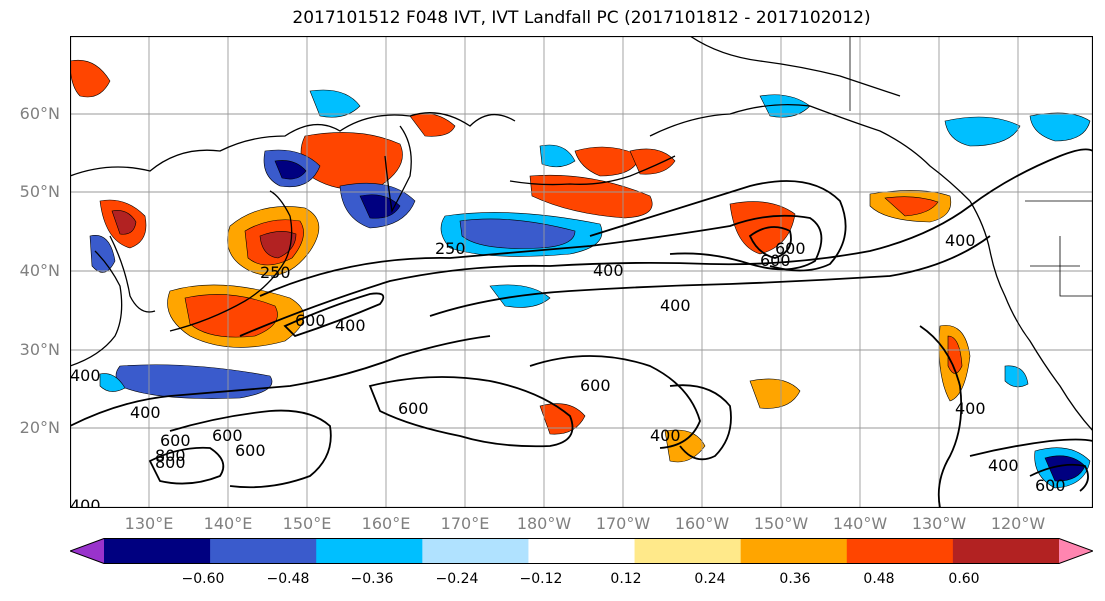 This screenshot has width=1105, height=601. I want to click on contour-600-subtropical, so click(250, 449).